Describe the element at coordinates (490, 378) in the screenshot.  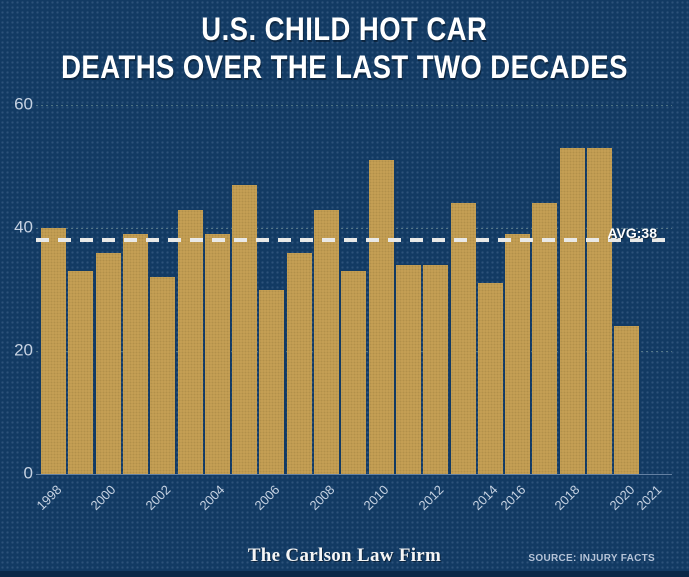
I see `bar-2014` at that location.